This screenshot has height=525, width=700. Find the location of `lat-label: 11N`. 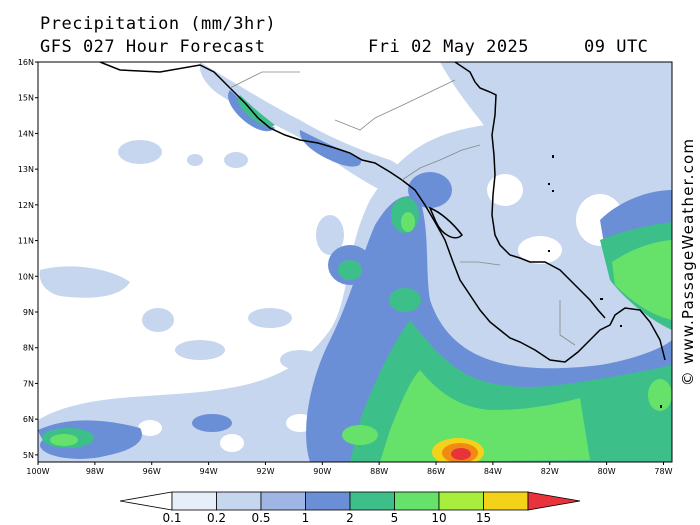

lat-label: 11N is located at coordinates (26, 241).